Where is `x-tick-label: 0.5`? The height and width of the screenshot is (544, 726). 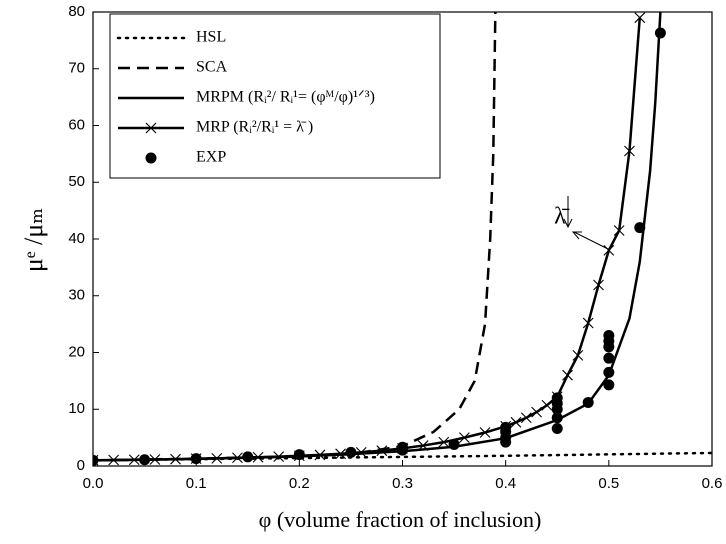
x-tick-label: 0.5 is located at coordinates (608, 483).